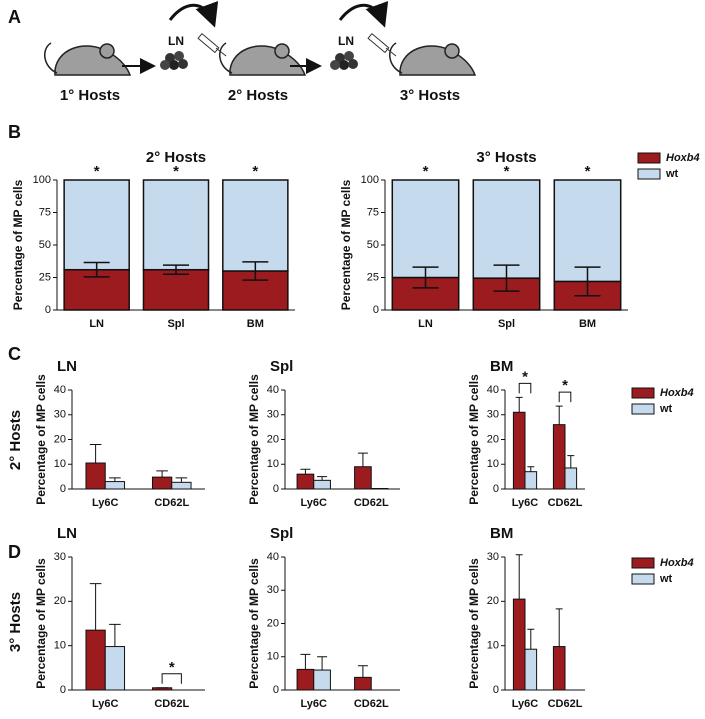  Describe the element at coordinates (677, 563) in the screenshot. I see `legend-label: Hoxb4` at that location.